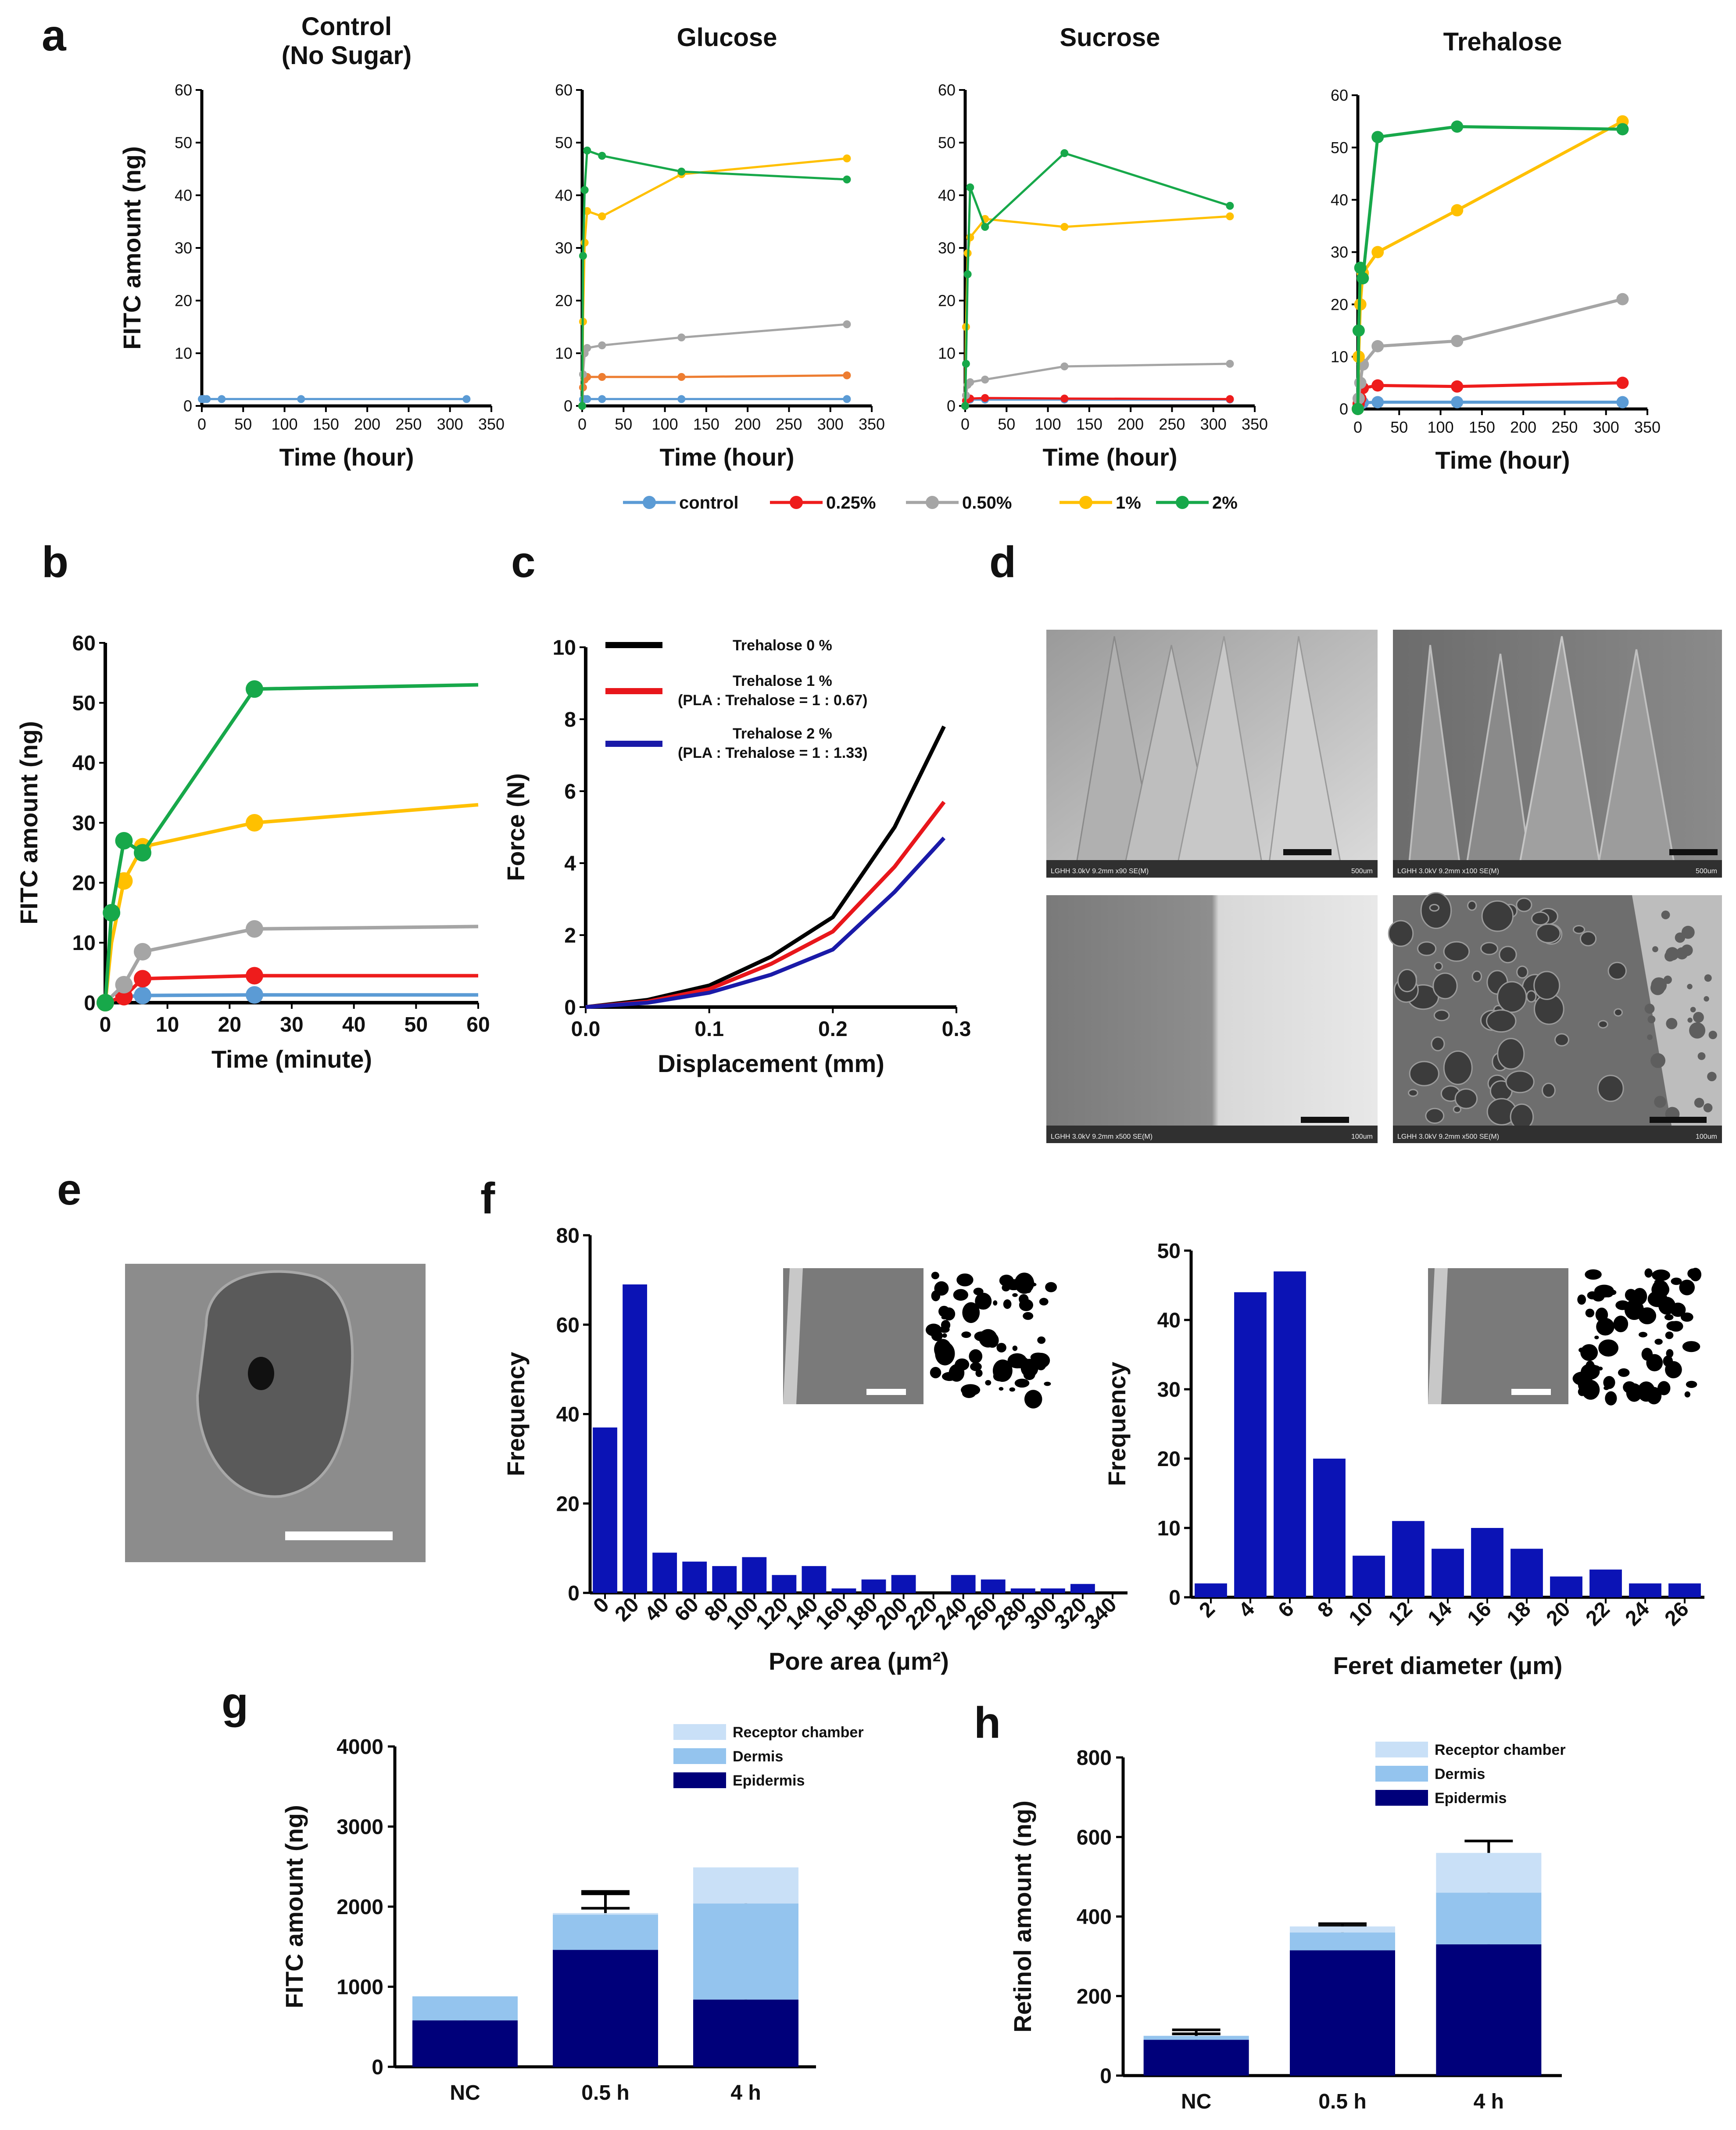 Image resolution: width=1736 pixels, height=2130 pixels. Describe the element at coordinates (1460, 1774) in the screenshot. I see `legend-label: Dermis` at that location.